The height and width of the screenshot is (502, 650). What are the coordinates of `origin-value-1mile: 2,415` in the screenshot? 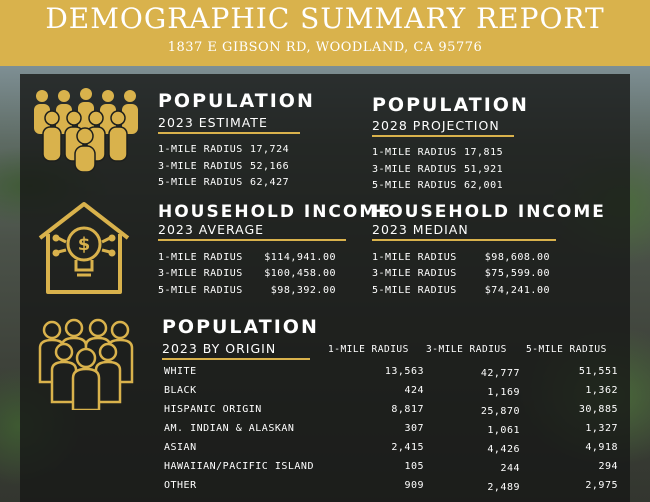 It's located at (407, 447).